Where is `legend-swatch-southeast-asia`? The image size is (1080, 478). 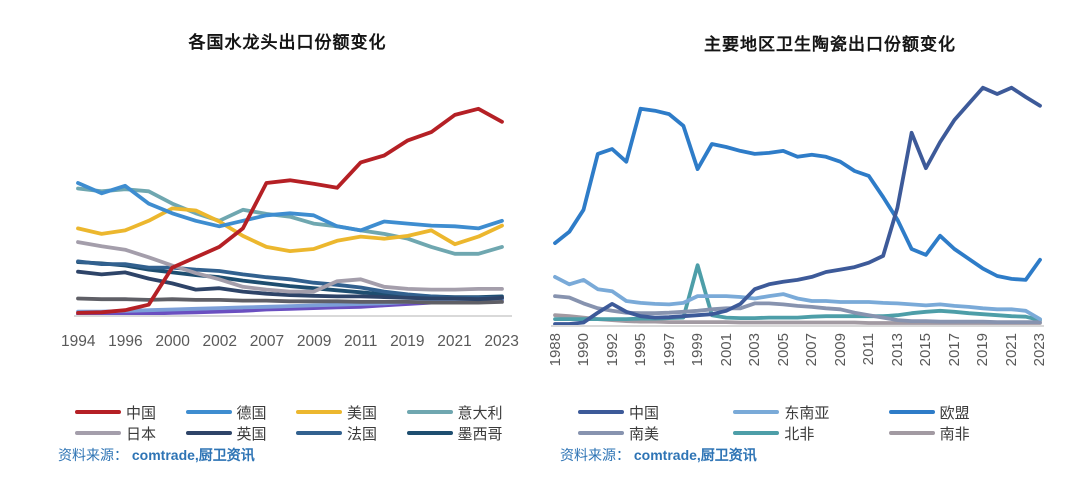 legend-swatch-southeast-asia is located at coordinates (756, 412).